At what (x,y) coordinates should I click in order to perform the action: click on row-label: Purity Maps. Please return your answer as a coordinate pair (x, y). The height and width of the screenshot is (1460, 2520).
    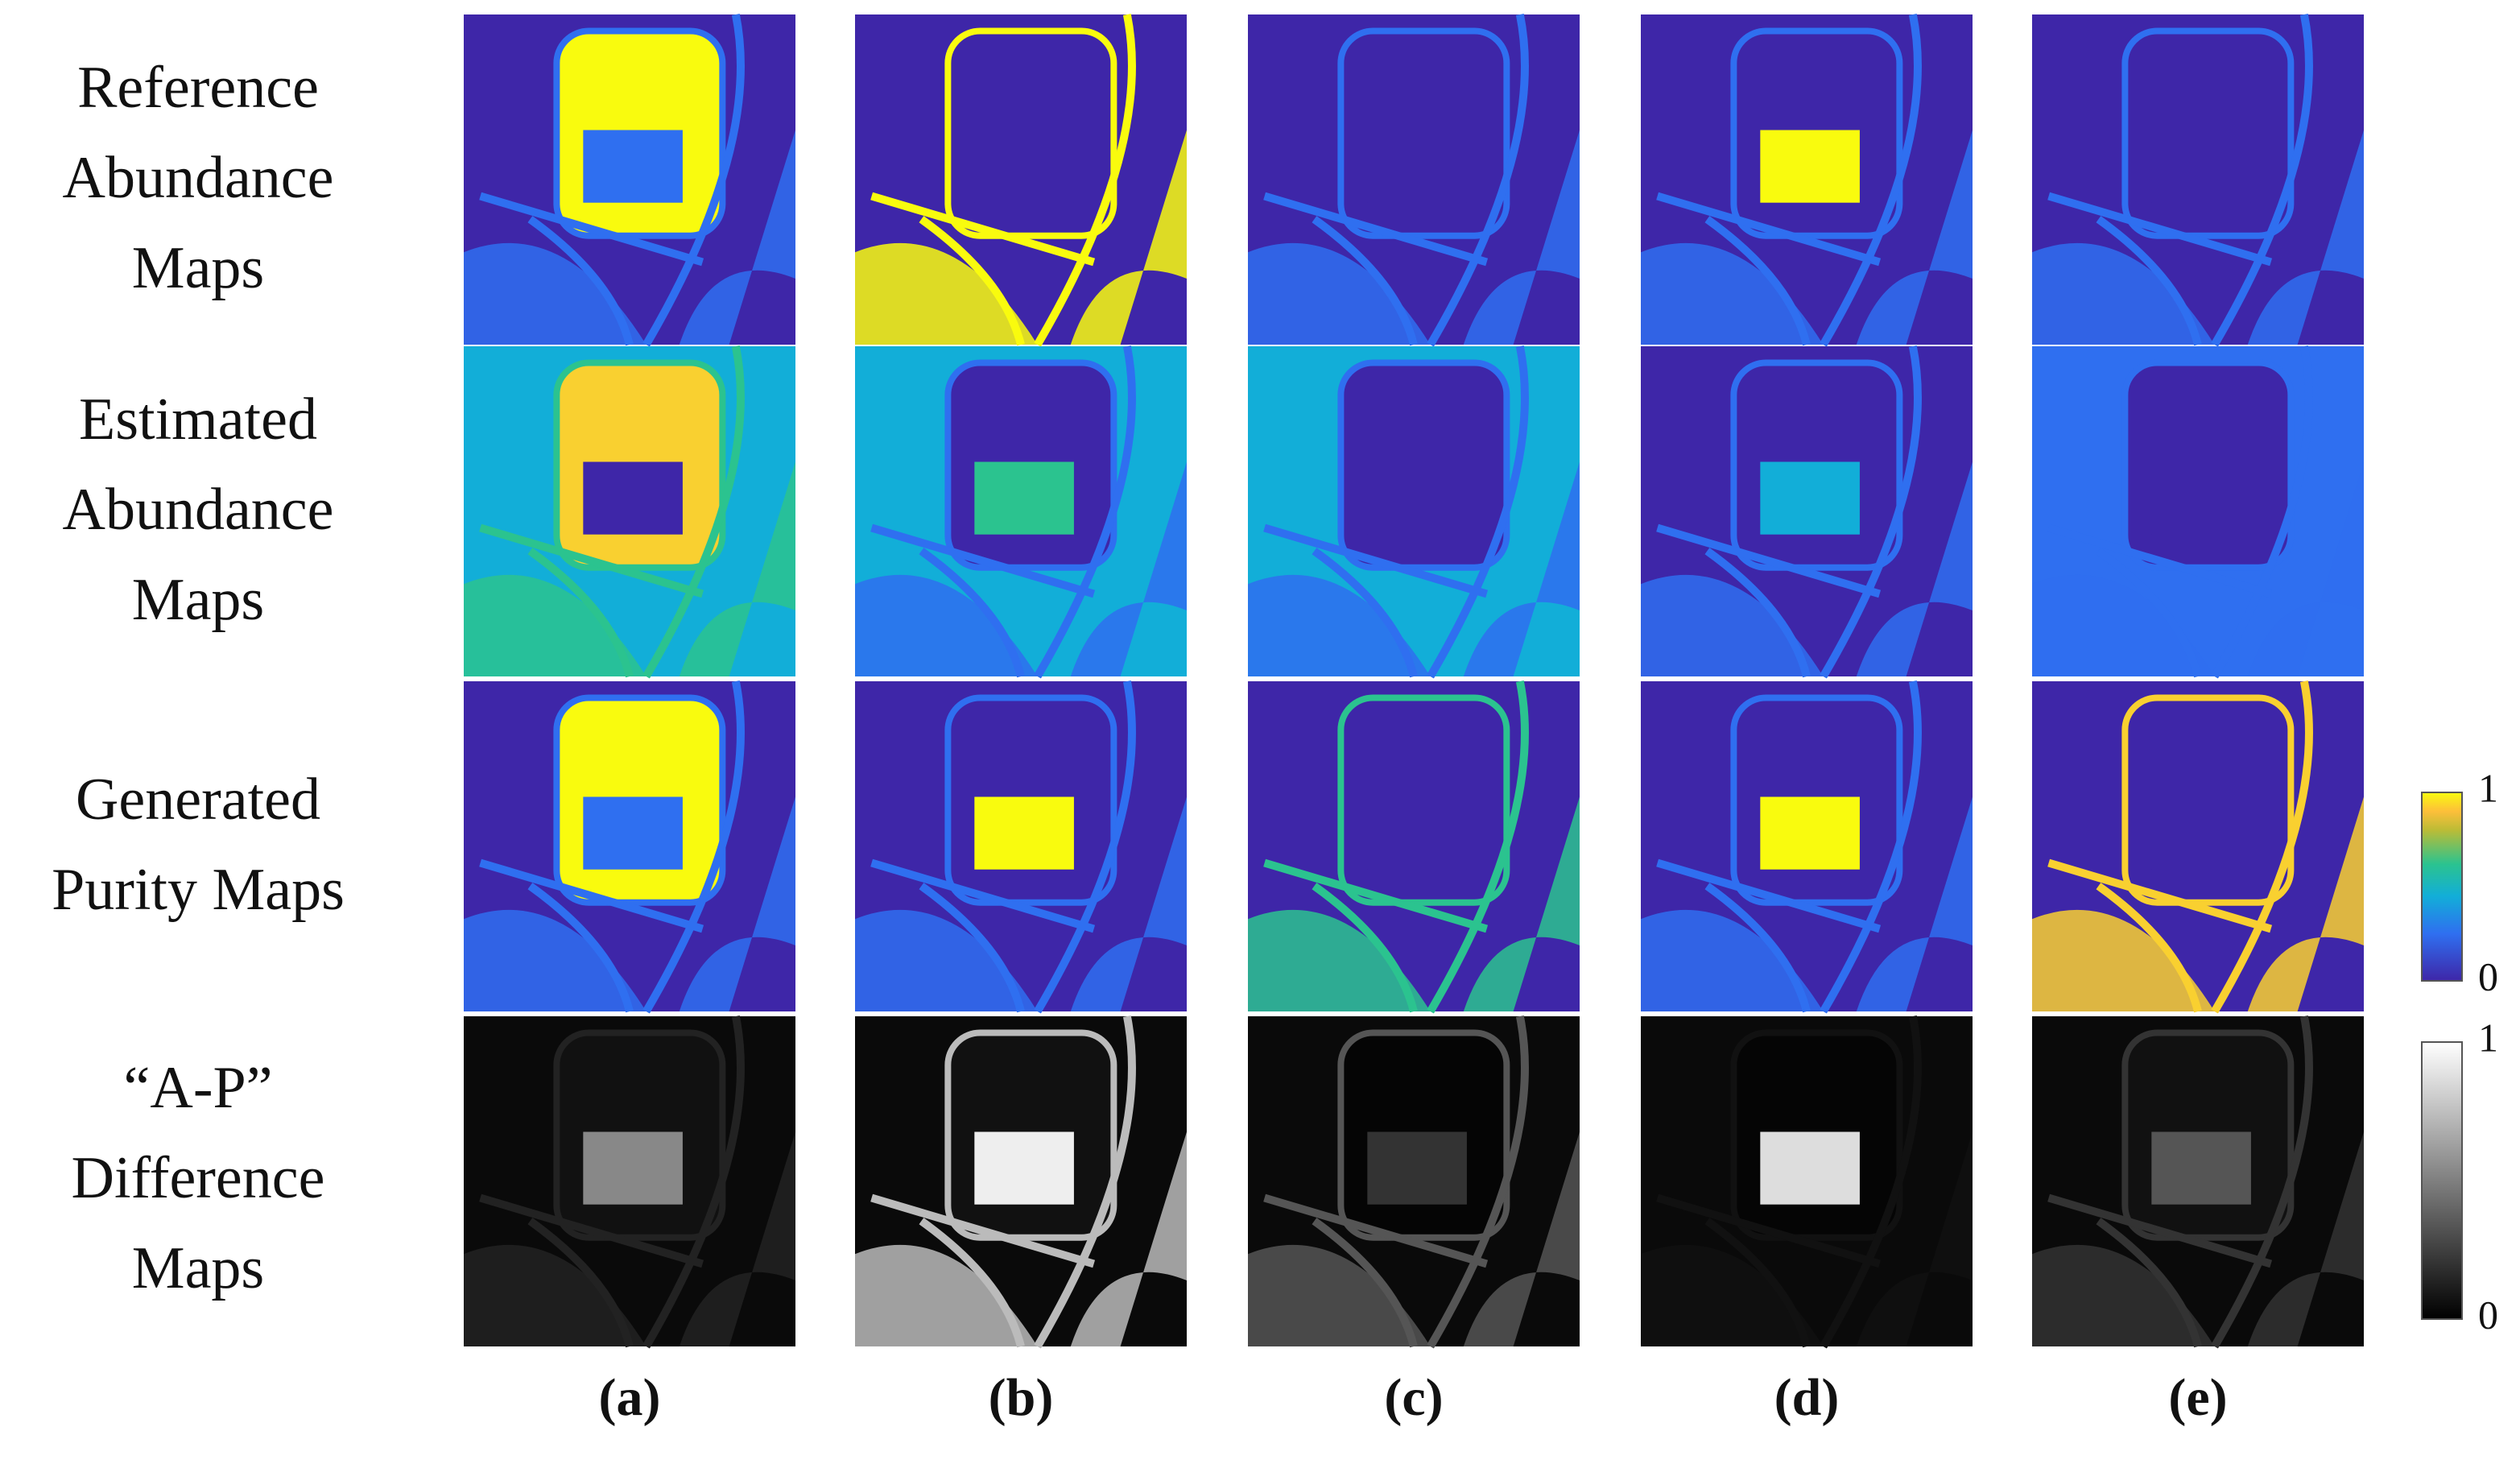
    Looking at the image, I should click on (199, 890).